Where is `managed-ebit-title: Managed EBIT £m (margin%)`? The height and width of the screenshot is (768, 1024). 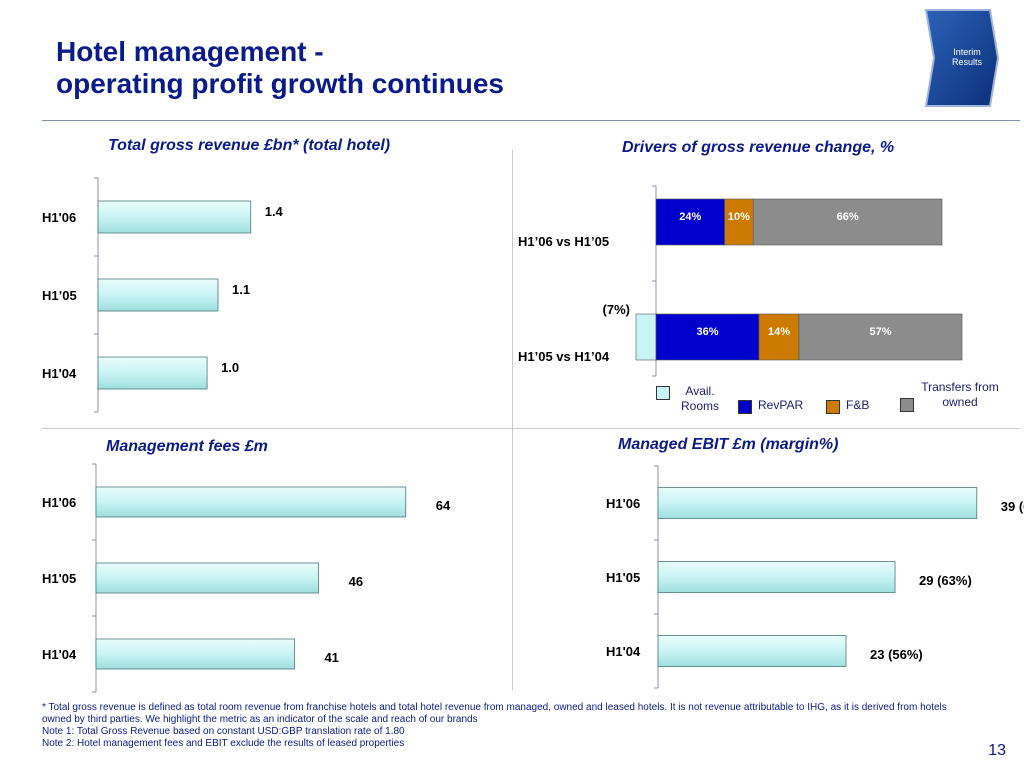 managed-ebit-title: Managed EBIT £m (margin%) is located at coordinates (728, 444).